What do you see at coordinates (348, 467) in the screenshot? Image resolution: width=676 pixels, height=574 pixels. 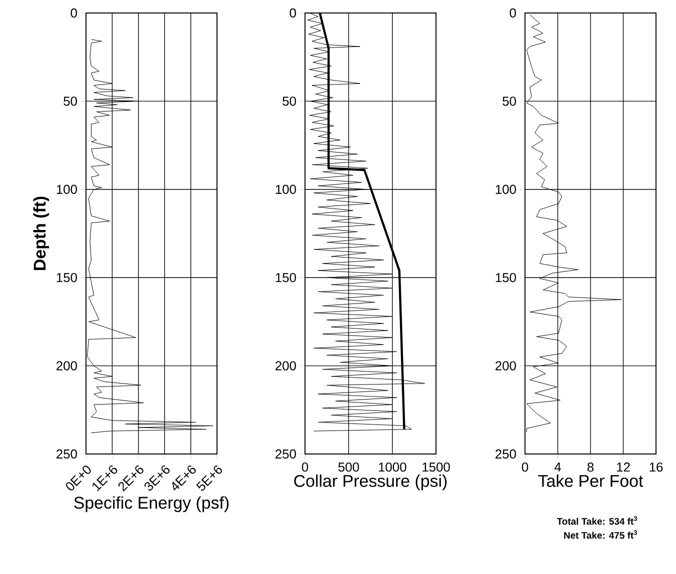 I see `x-tick-label: 500` at bounding box center [348, 467].